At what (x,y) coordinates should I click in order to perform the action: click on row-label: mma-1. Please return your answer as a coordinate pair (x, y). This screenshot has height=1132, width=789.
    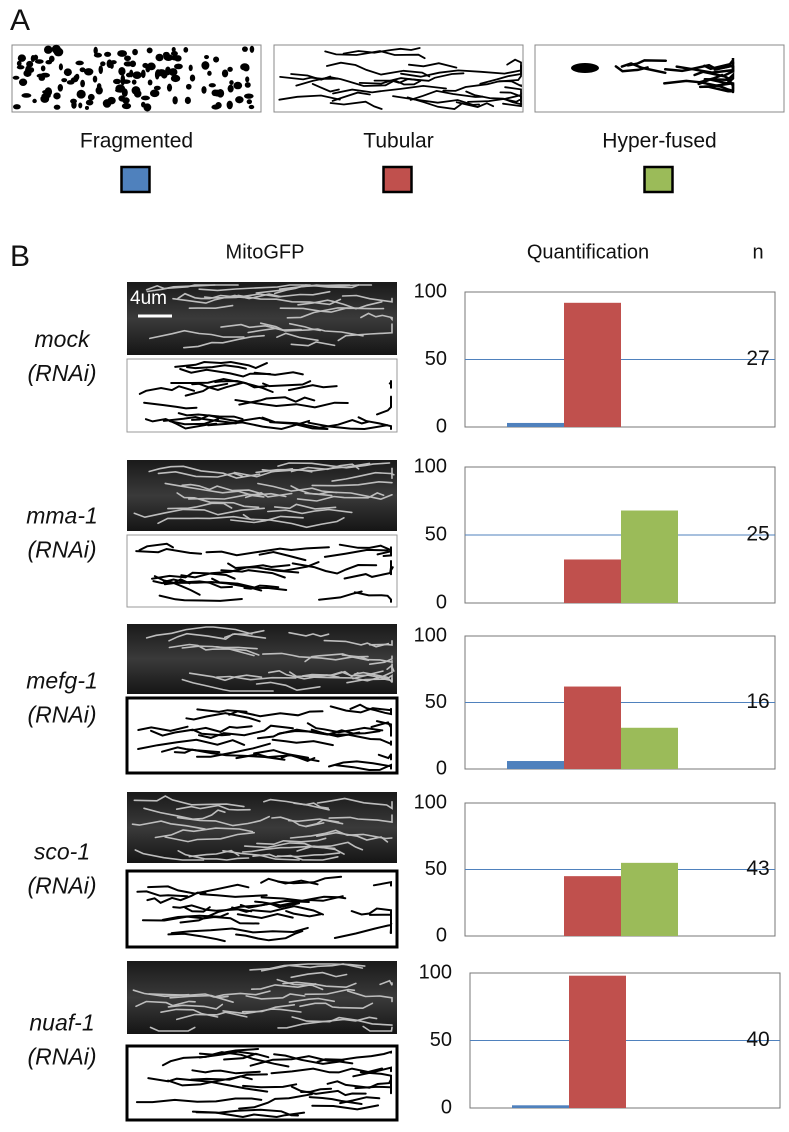
    Looking at the image, I should click on (62, 516).